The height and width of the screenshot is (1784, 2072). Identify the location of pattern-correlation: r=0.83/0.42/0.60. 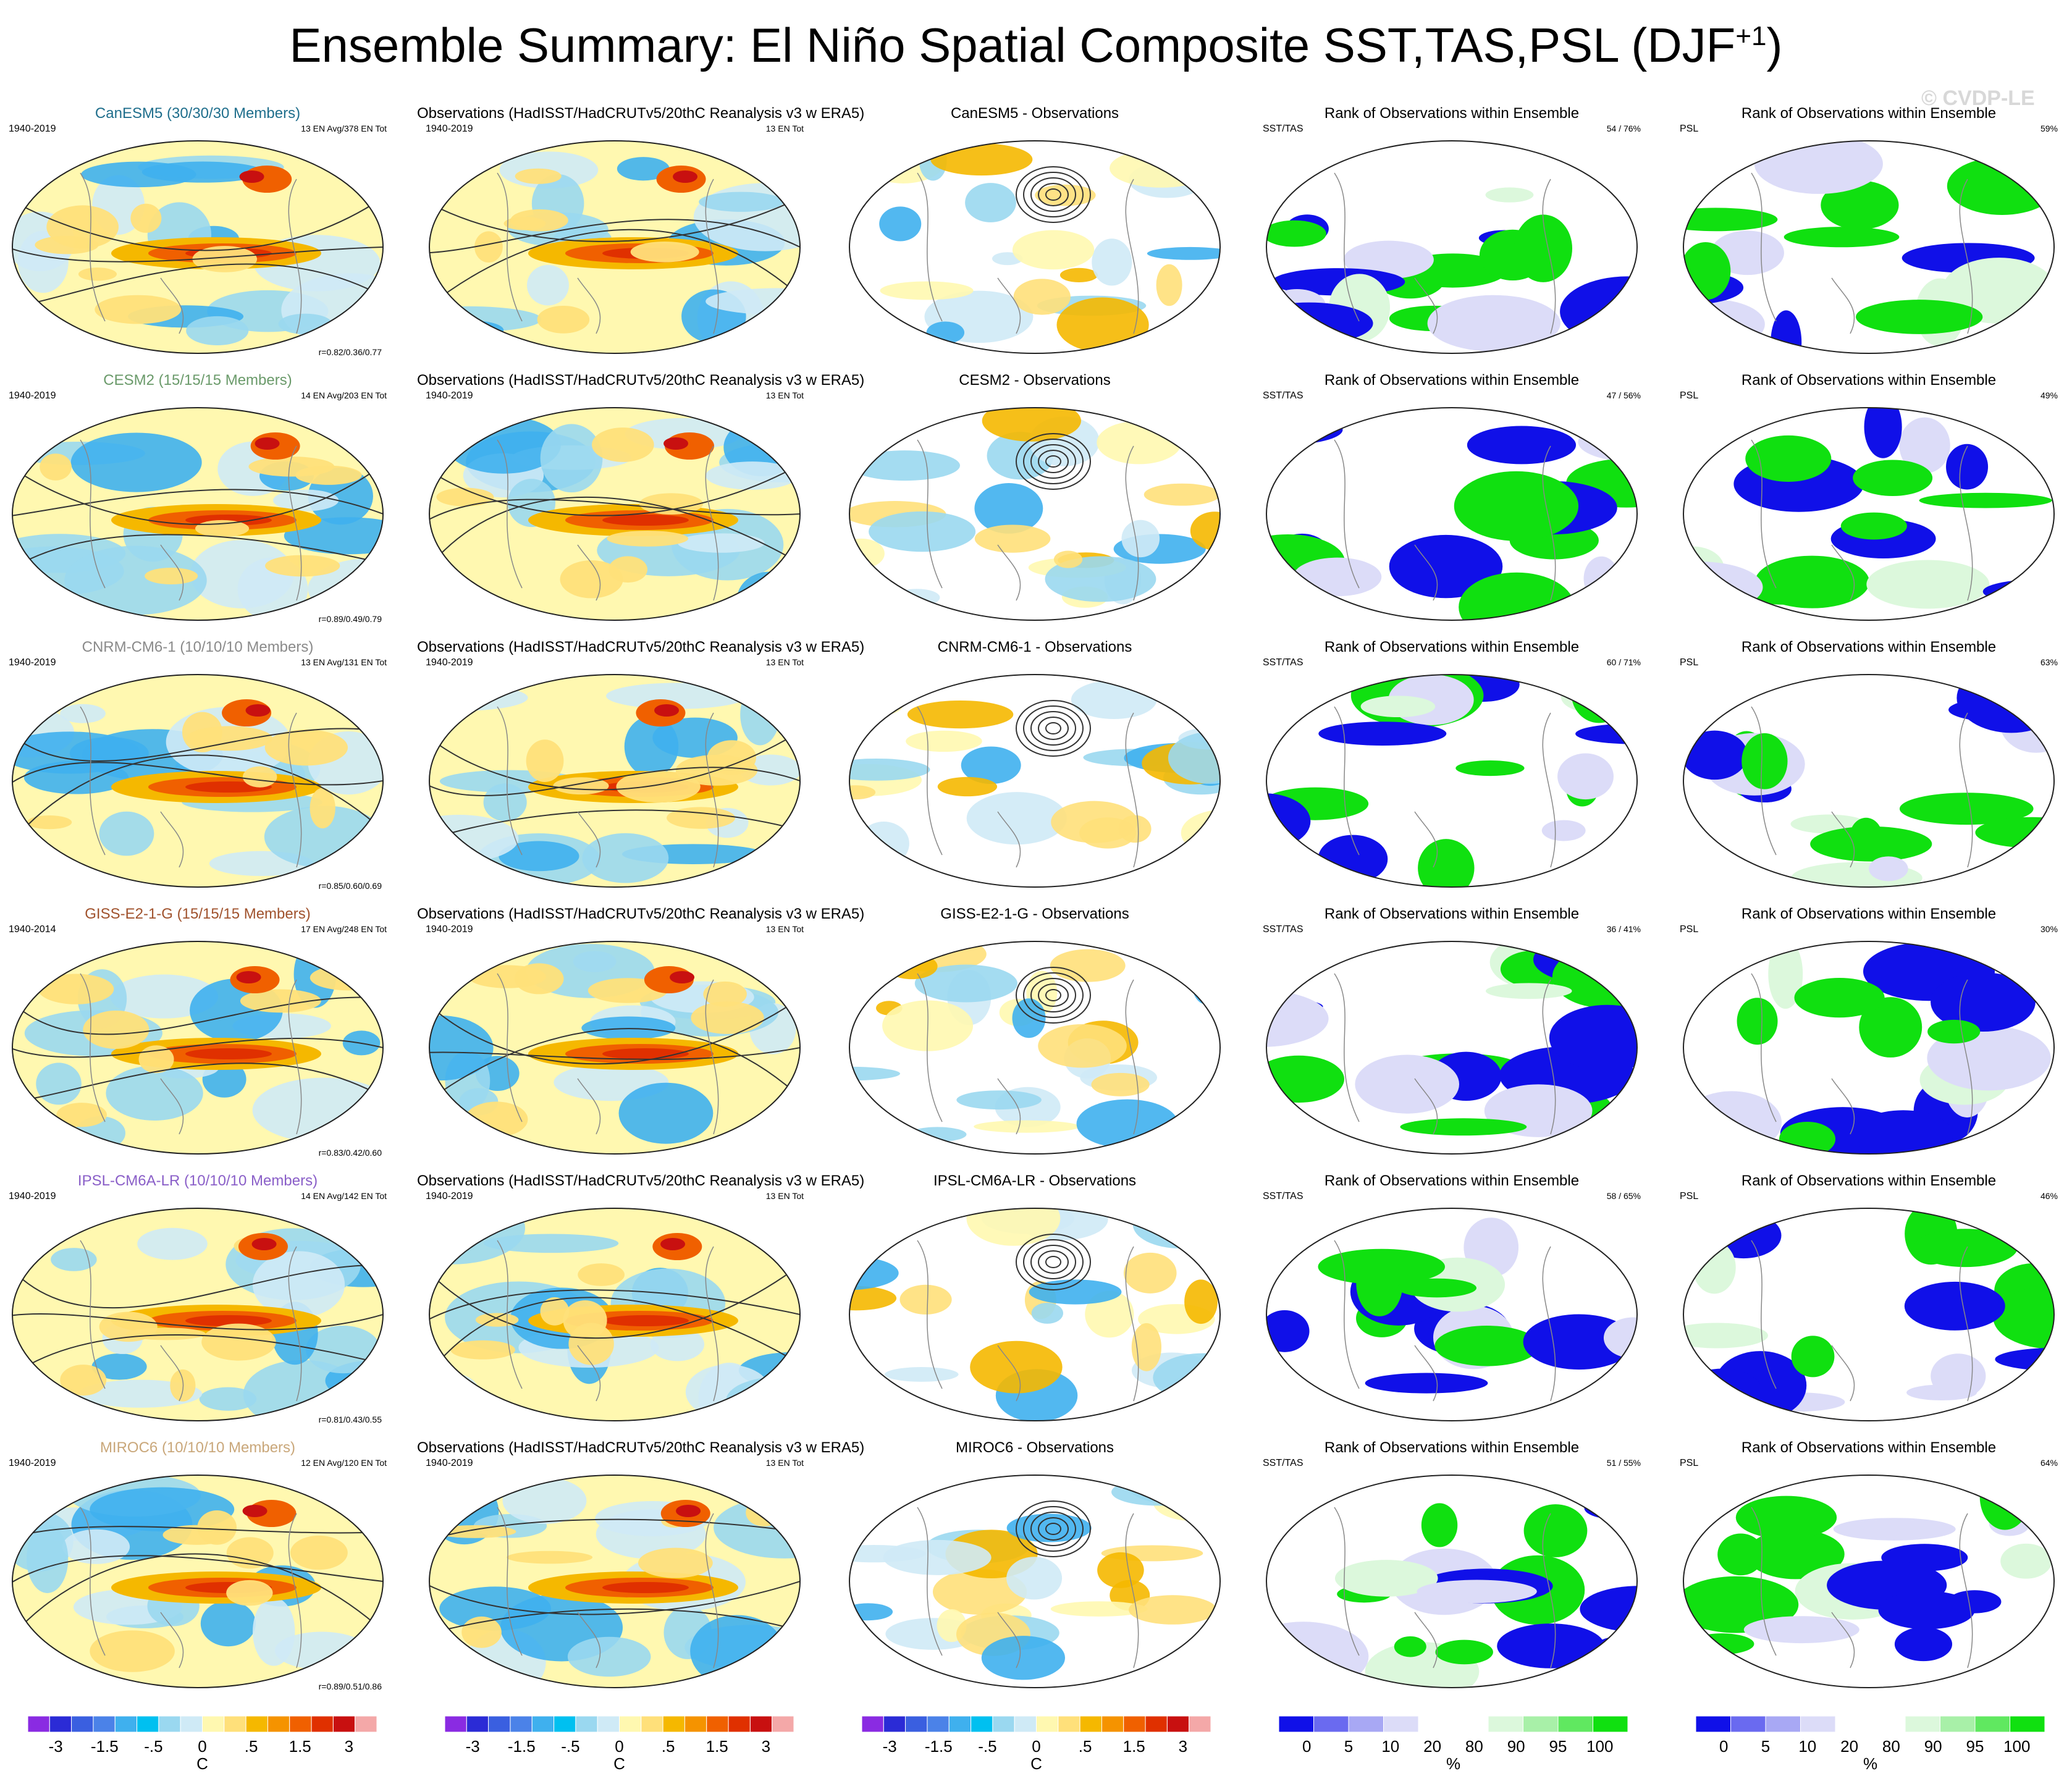
(350, 1153).